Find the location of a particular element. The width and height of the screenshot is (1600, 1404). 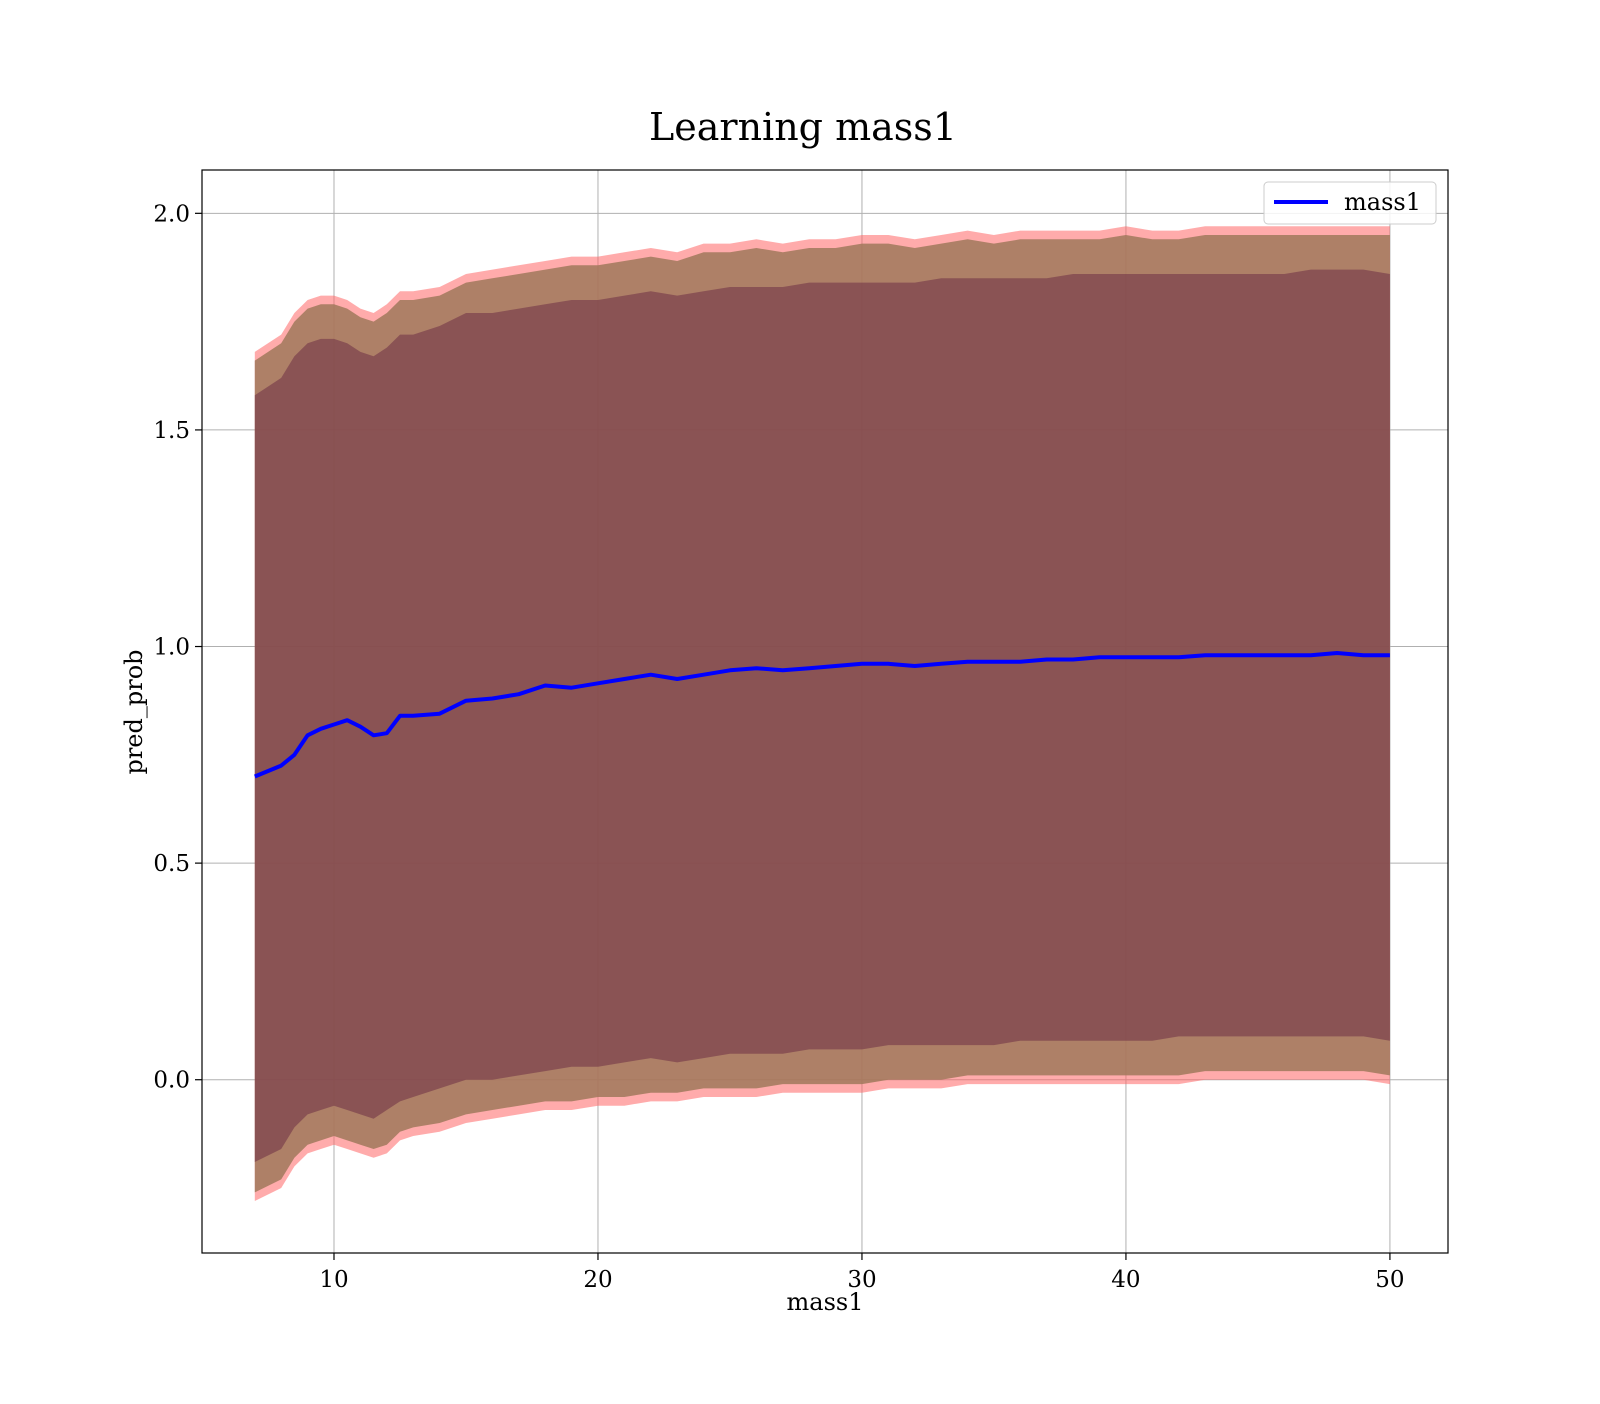

x-tick-label-4: 50 is located at coordinates (1389, 1280).